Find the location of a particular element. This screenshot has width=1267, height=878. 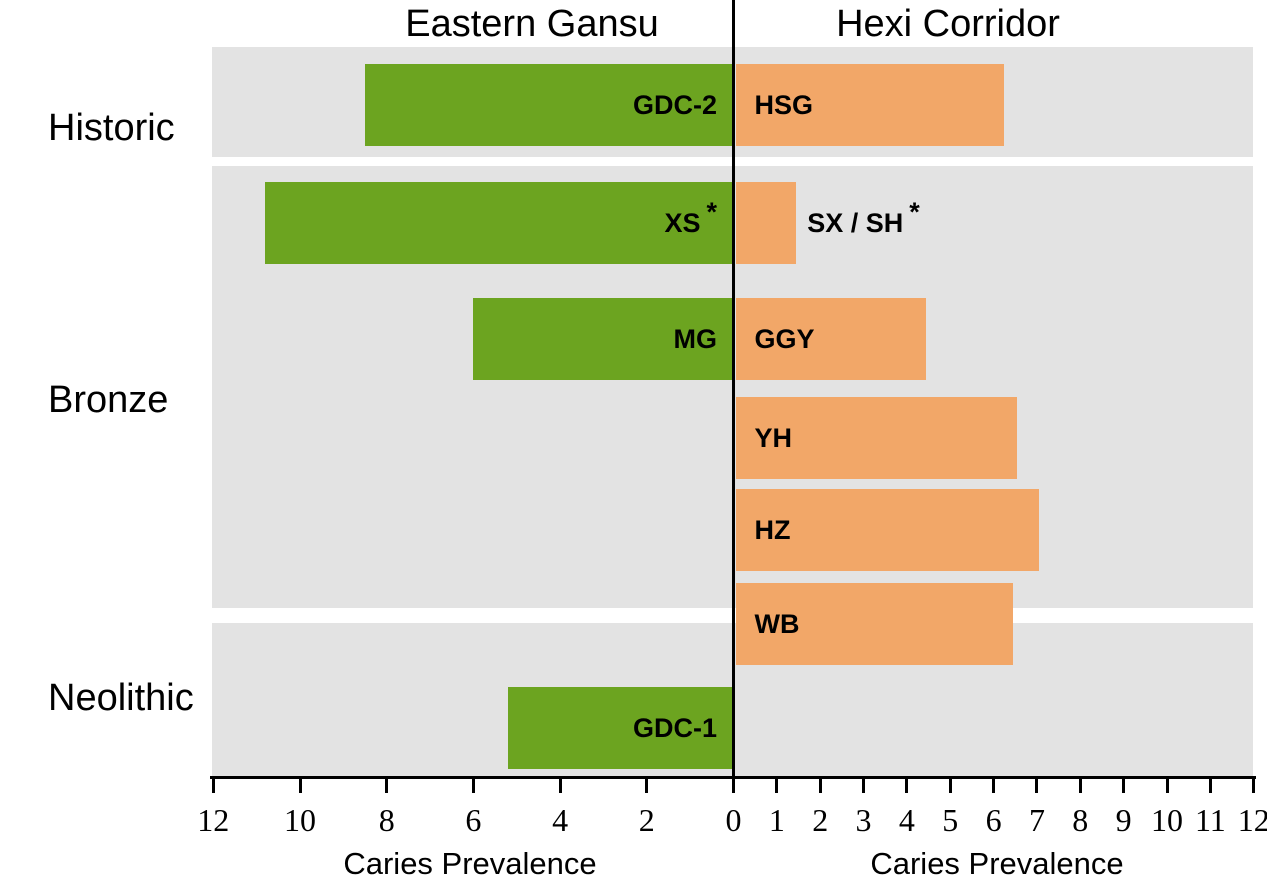

bar-MG: MG is located at coordinates (602, 339).